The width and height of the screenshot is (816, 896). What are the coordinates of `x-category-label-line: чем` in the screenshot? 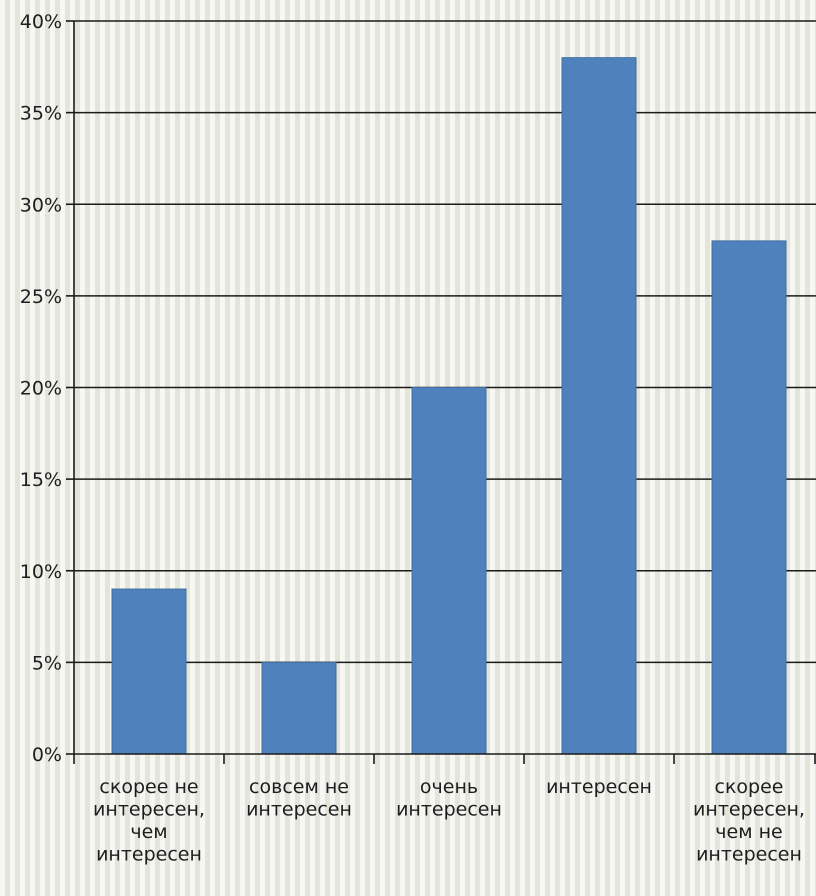 It's located at (148, 832).